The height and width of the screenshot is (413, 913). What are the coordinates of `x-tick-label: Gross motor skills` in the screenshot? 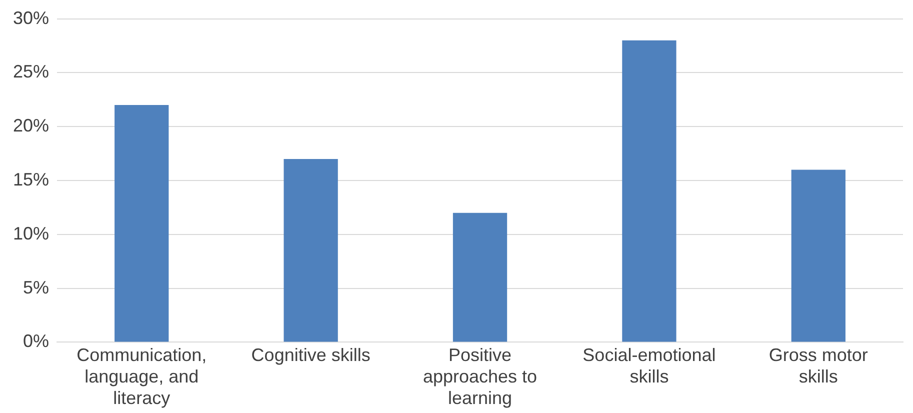 It's located at (818, 365).